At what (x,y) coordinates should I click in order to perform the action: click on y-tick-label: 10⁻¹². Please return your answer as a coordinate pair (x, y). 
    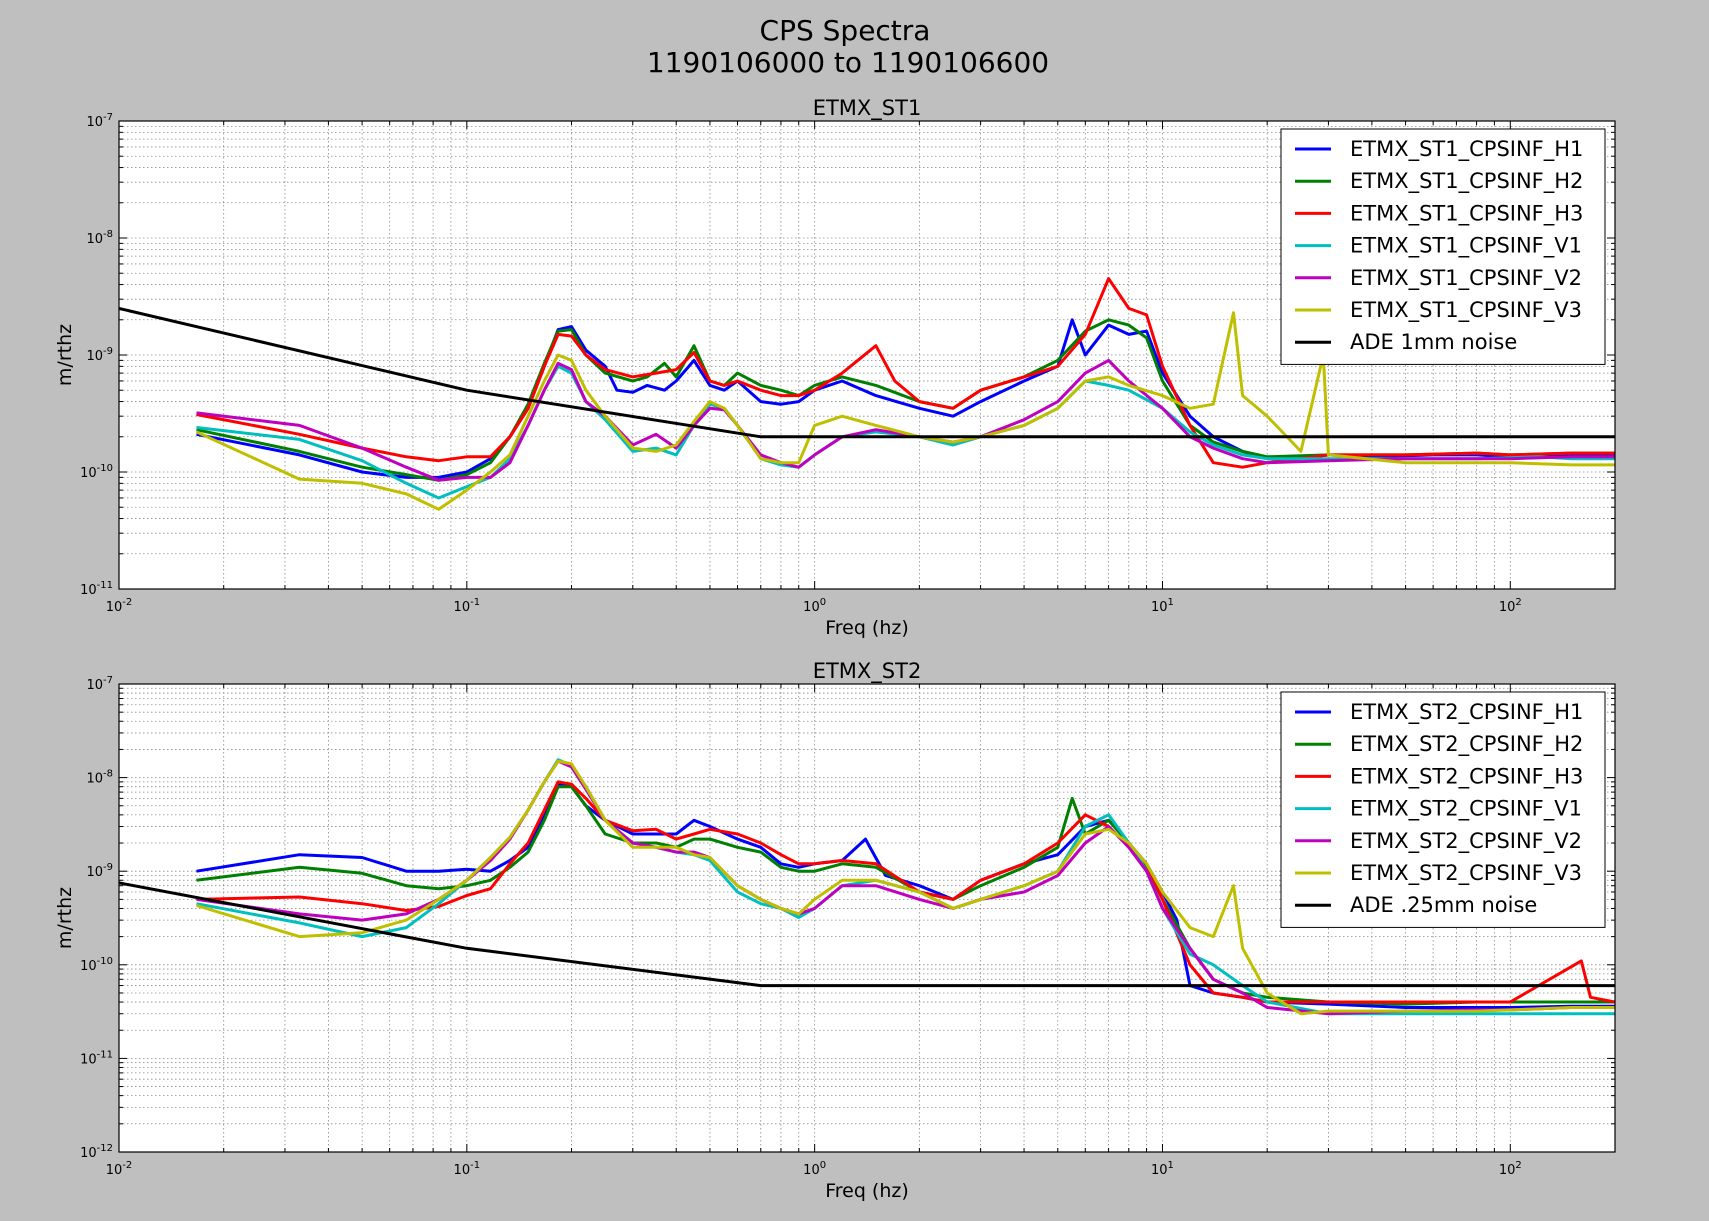
    Looking at the image, I should click on (96, 1152).